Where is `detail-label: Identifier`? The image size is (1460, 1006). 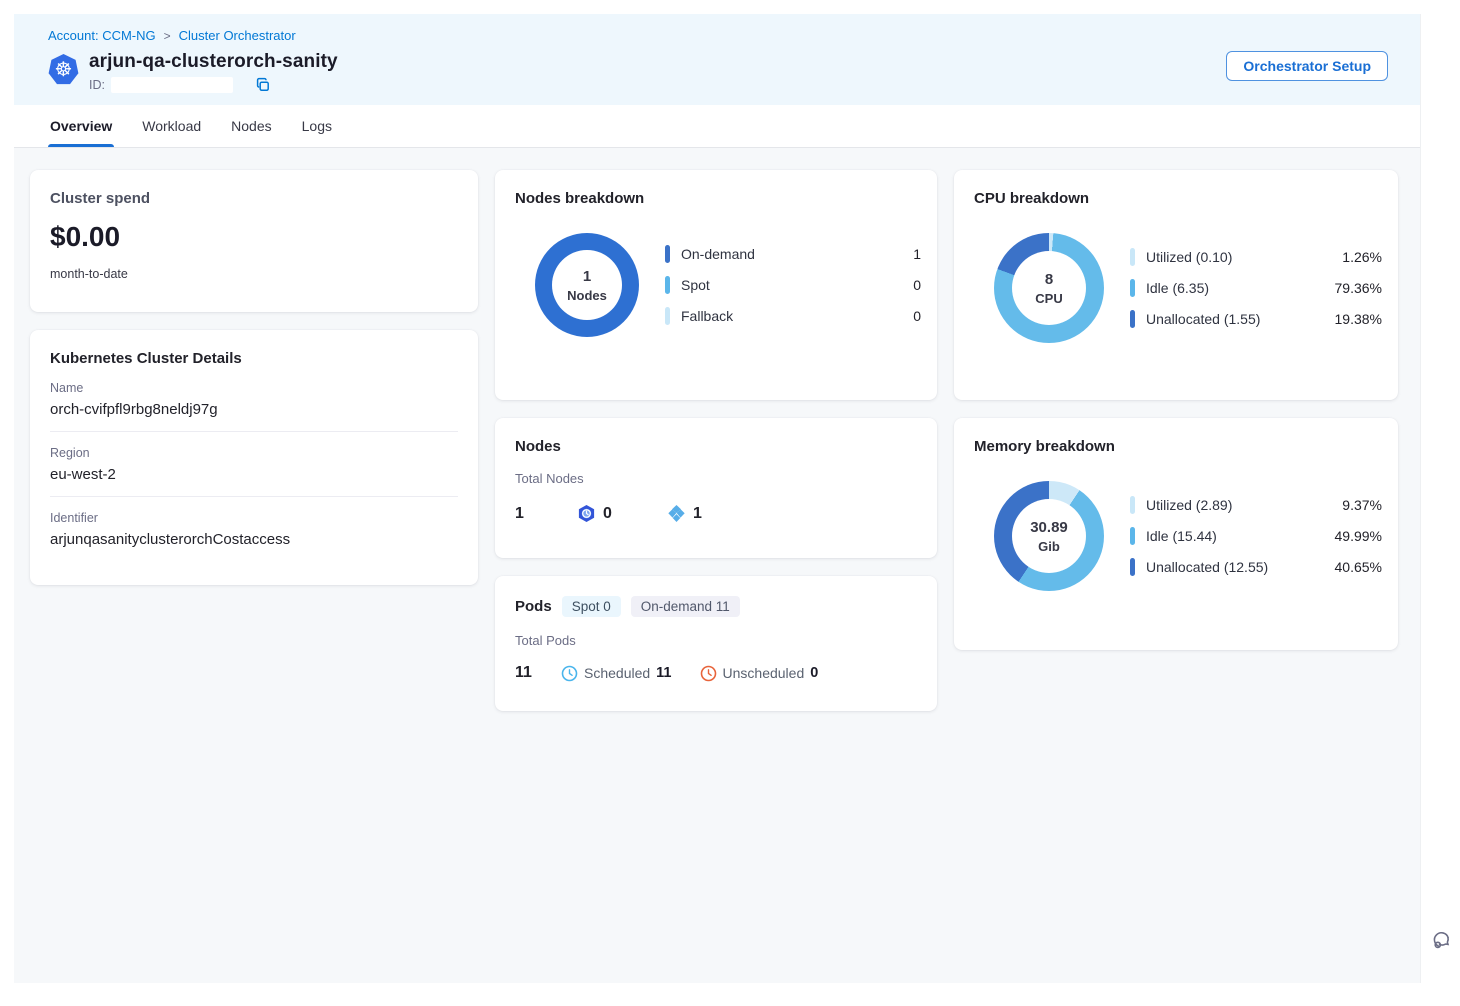
detail-label: Identifier is located at coordinates (74, 518).